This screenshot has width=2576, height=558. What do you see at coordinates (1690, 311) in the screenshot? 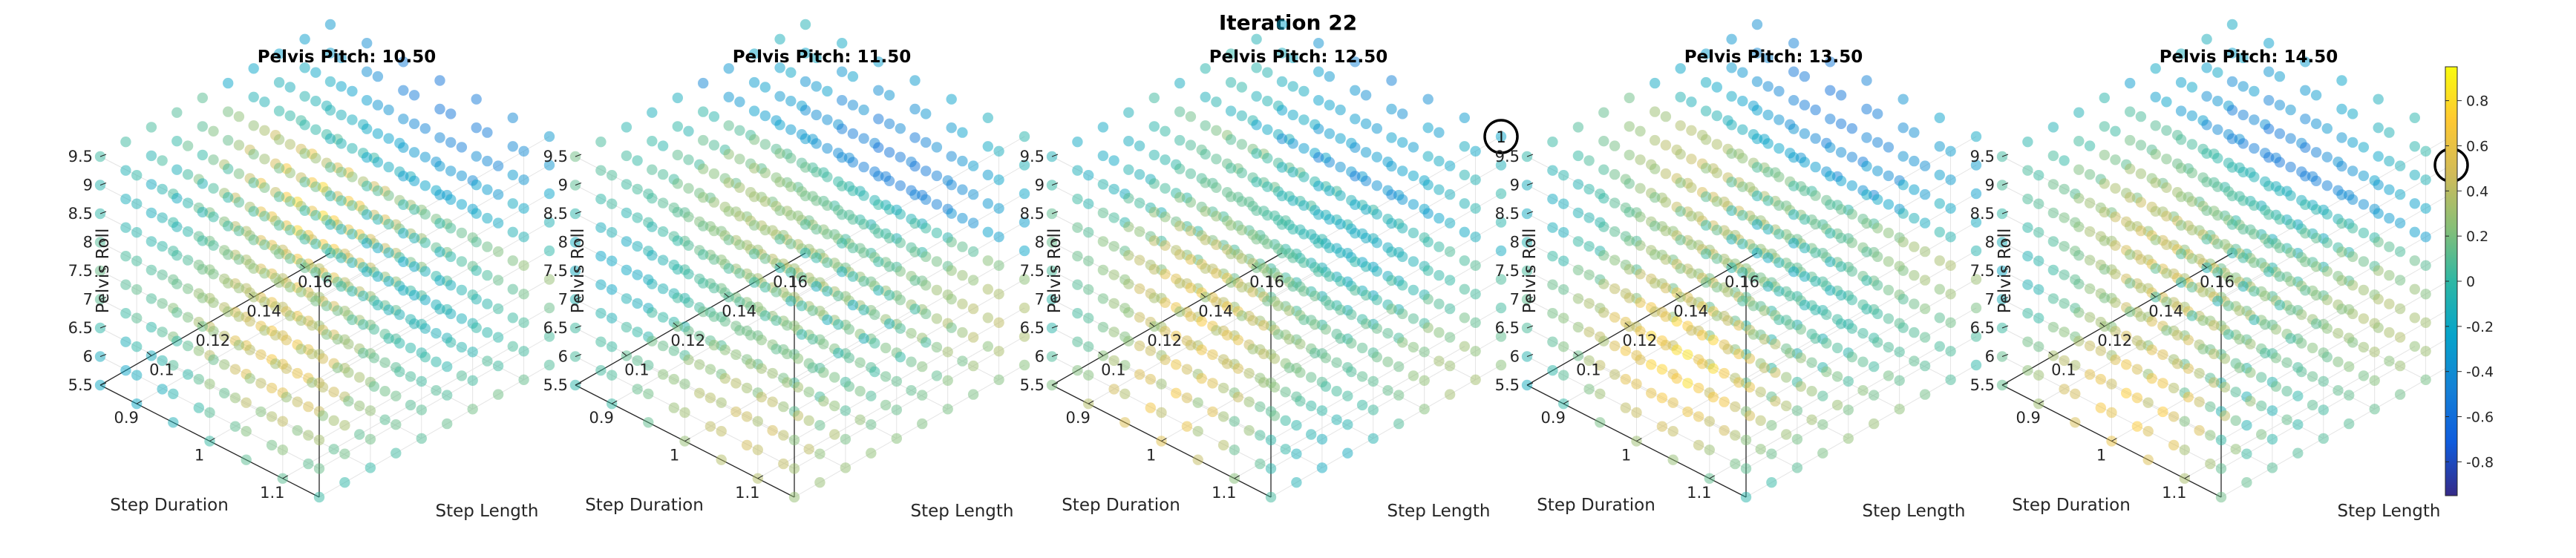
I see `x-tick-label: 0.14` at bounding box center [1690, 311].